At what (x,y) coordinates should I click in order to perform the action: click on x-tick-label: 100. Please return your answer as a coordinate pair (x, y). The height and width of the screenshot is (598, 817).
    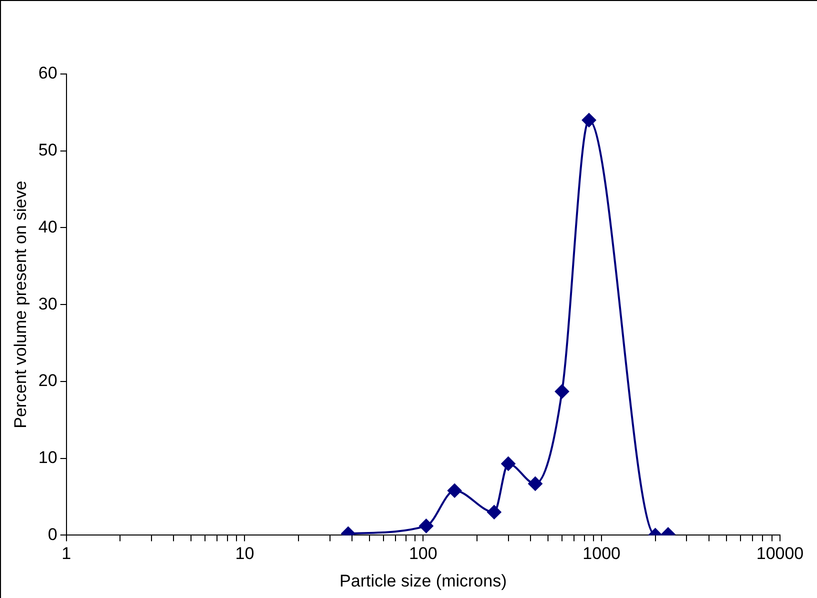
    Looking at the image, I should click on (423, 554).